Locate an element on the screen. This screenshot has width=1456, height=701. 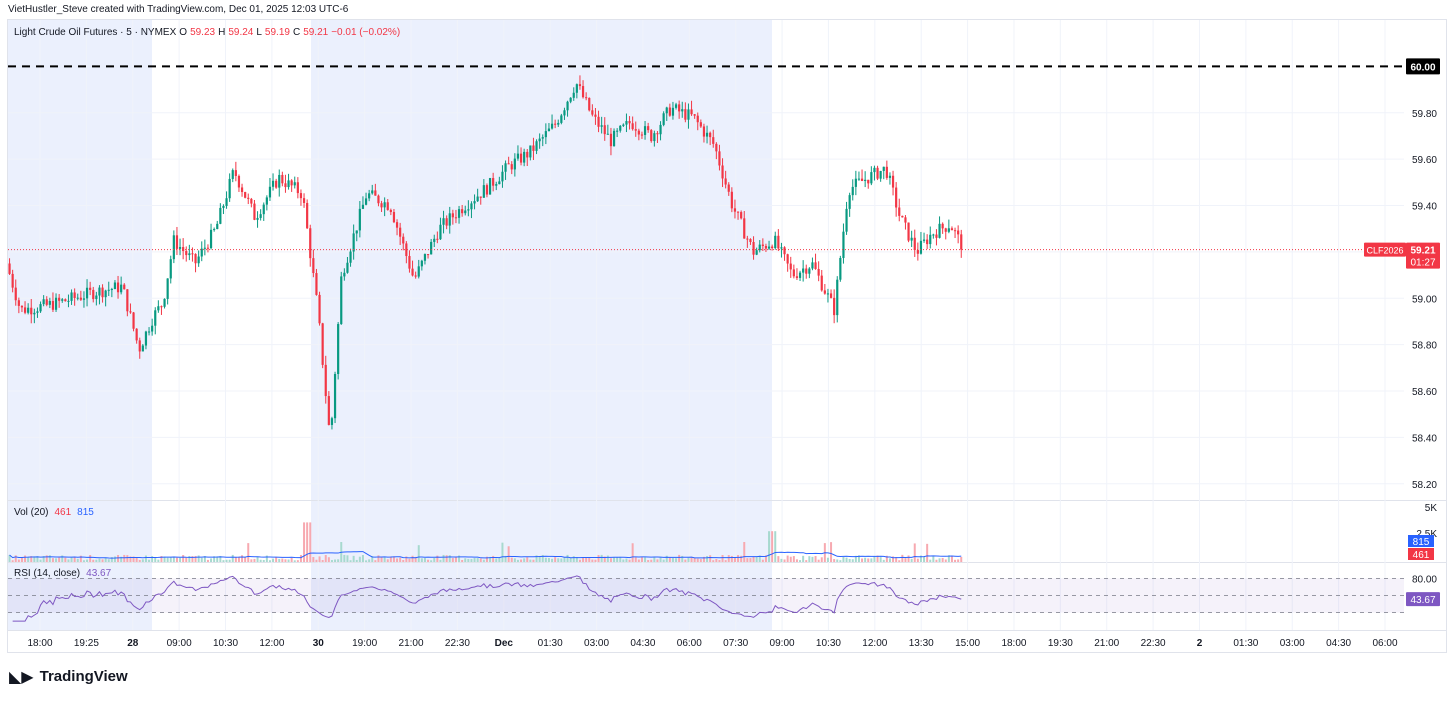
horizontal-line-label-bg is located at coordinates (1423, 66).